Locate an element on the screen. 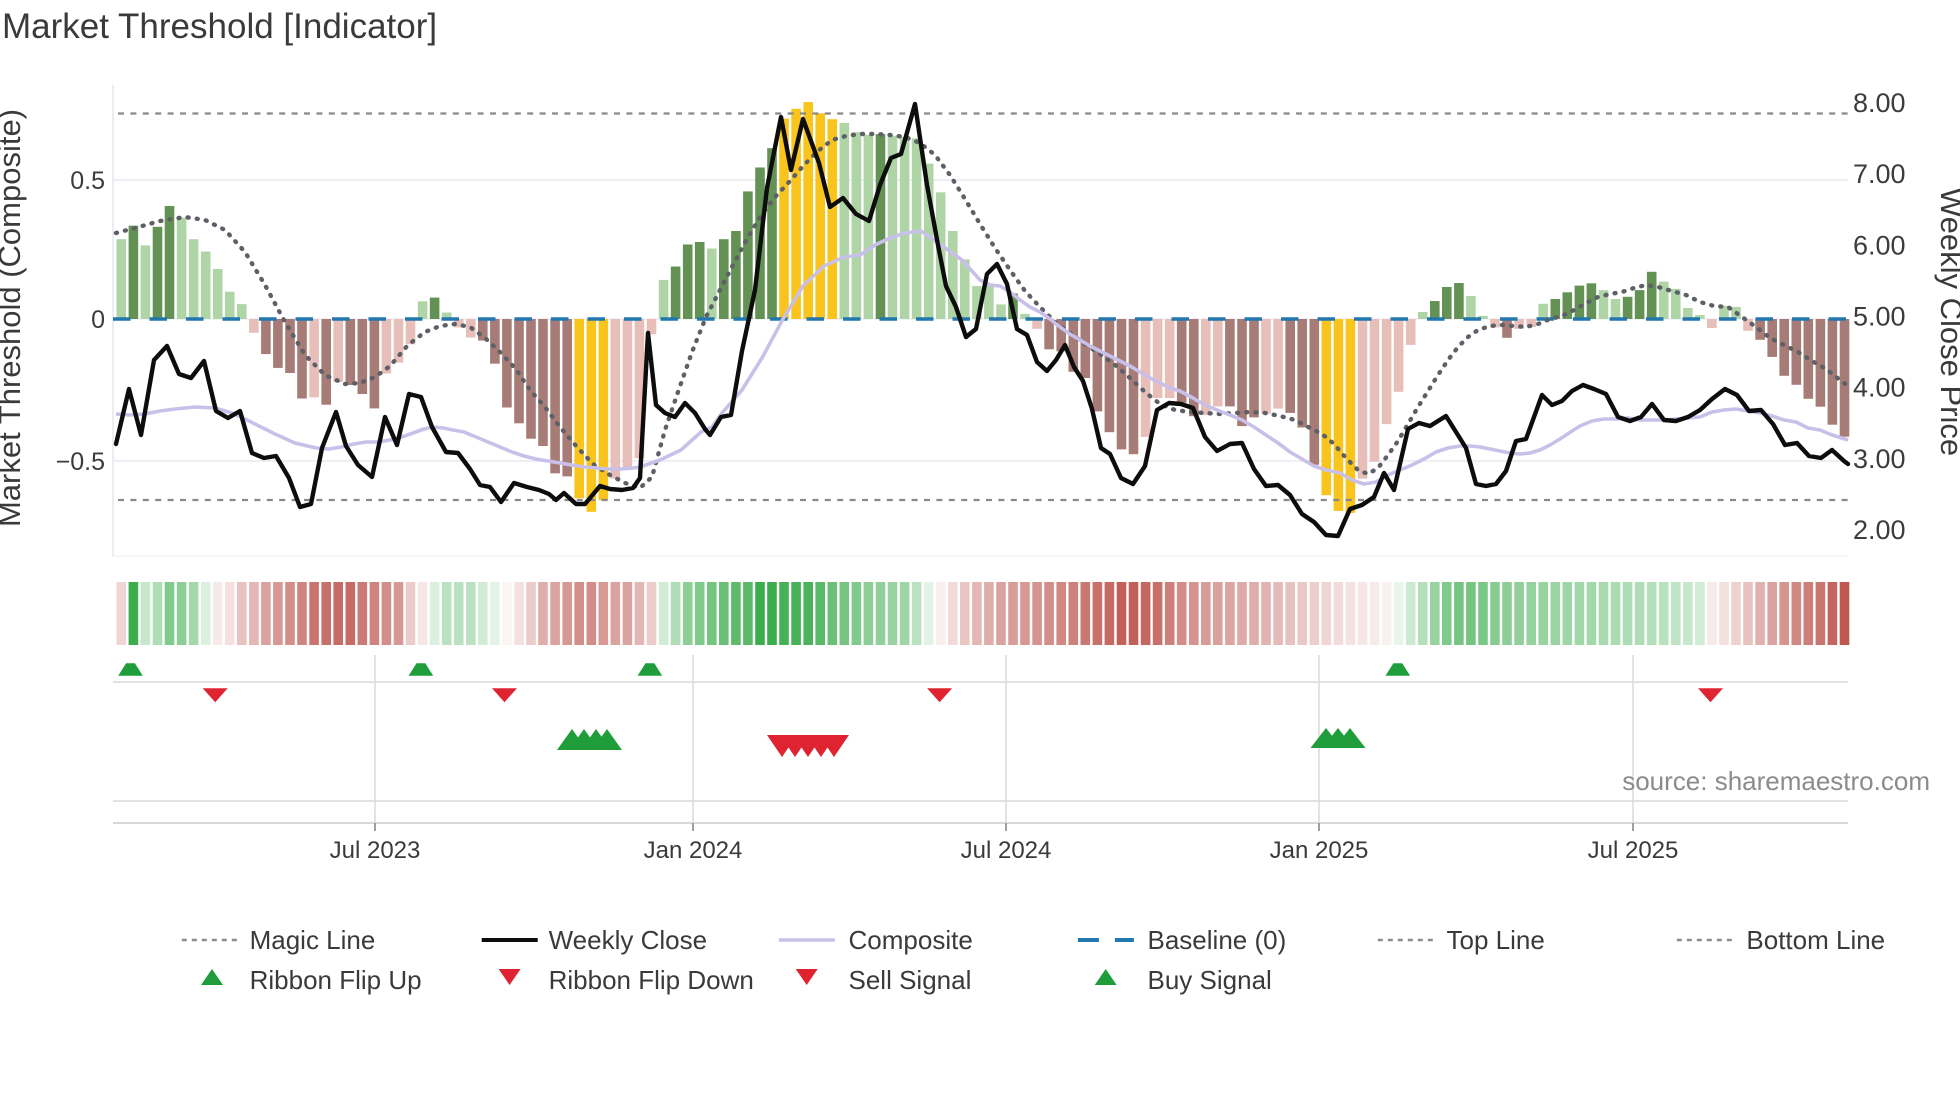 This screenshot has width=1960, height=1102. svg-text: Magic Line is located at coordinates (313, 940).